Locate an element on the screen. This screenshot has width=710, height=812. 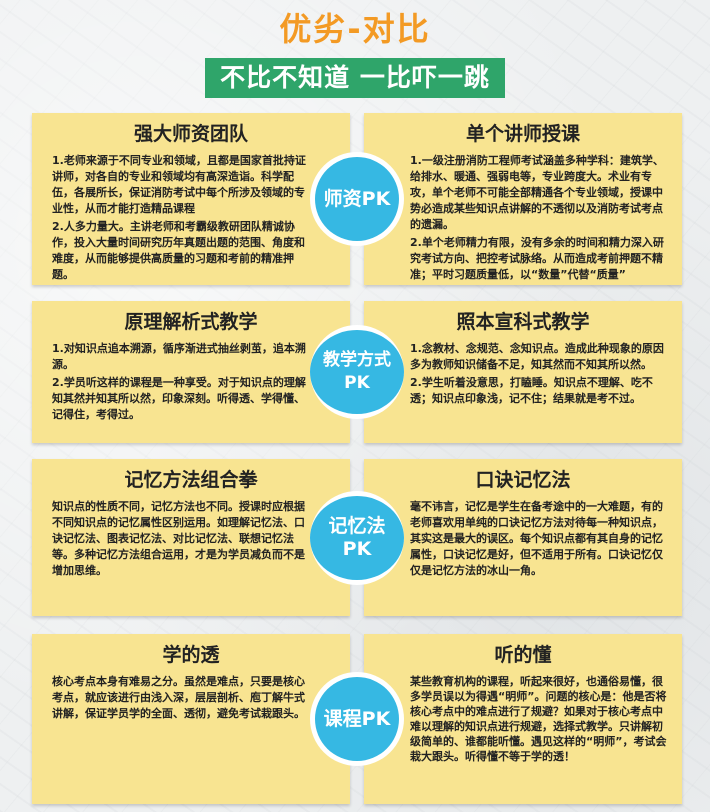
pk-badge-label: 师资PK is located at coordinates (357, 199).